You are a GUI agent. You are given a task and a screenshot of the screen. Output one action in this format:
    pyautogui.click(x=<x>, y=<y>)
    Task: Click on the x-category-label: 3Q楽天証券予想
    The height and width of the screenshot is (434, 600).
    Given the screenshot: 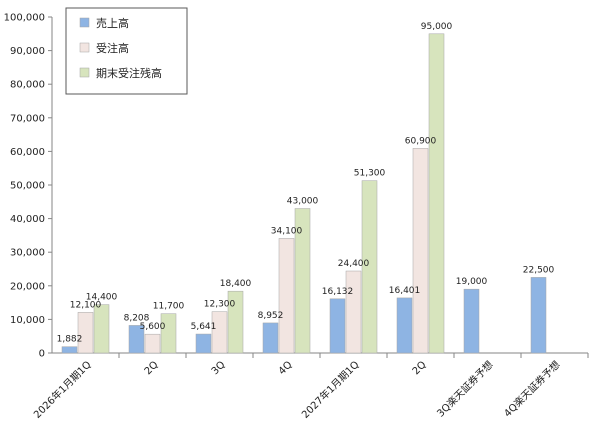 What is the action you would take?
    pyautogui.click(x=465, y=389)
    